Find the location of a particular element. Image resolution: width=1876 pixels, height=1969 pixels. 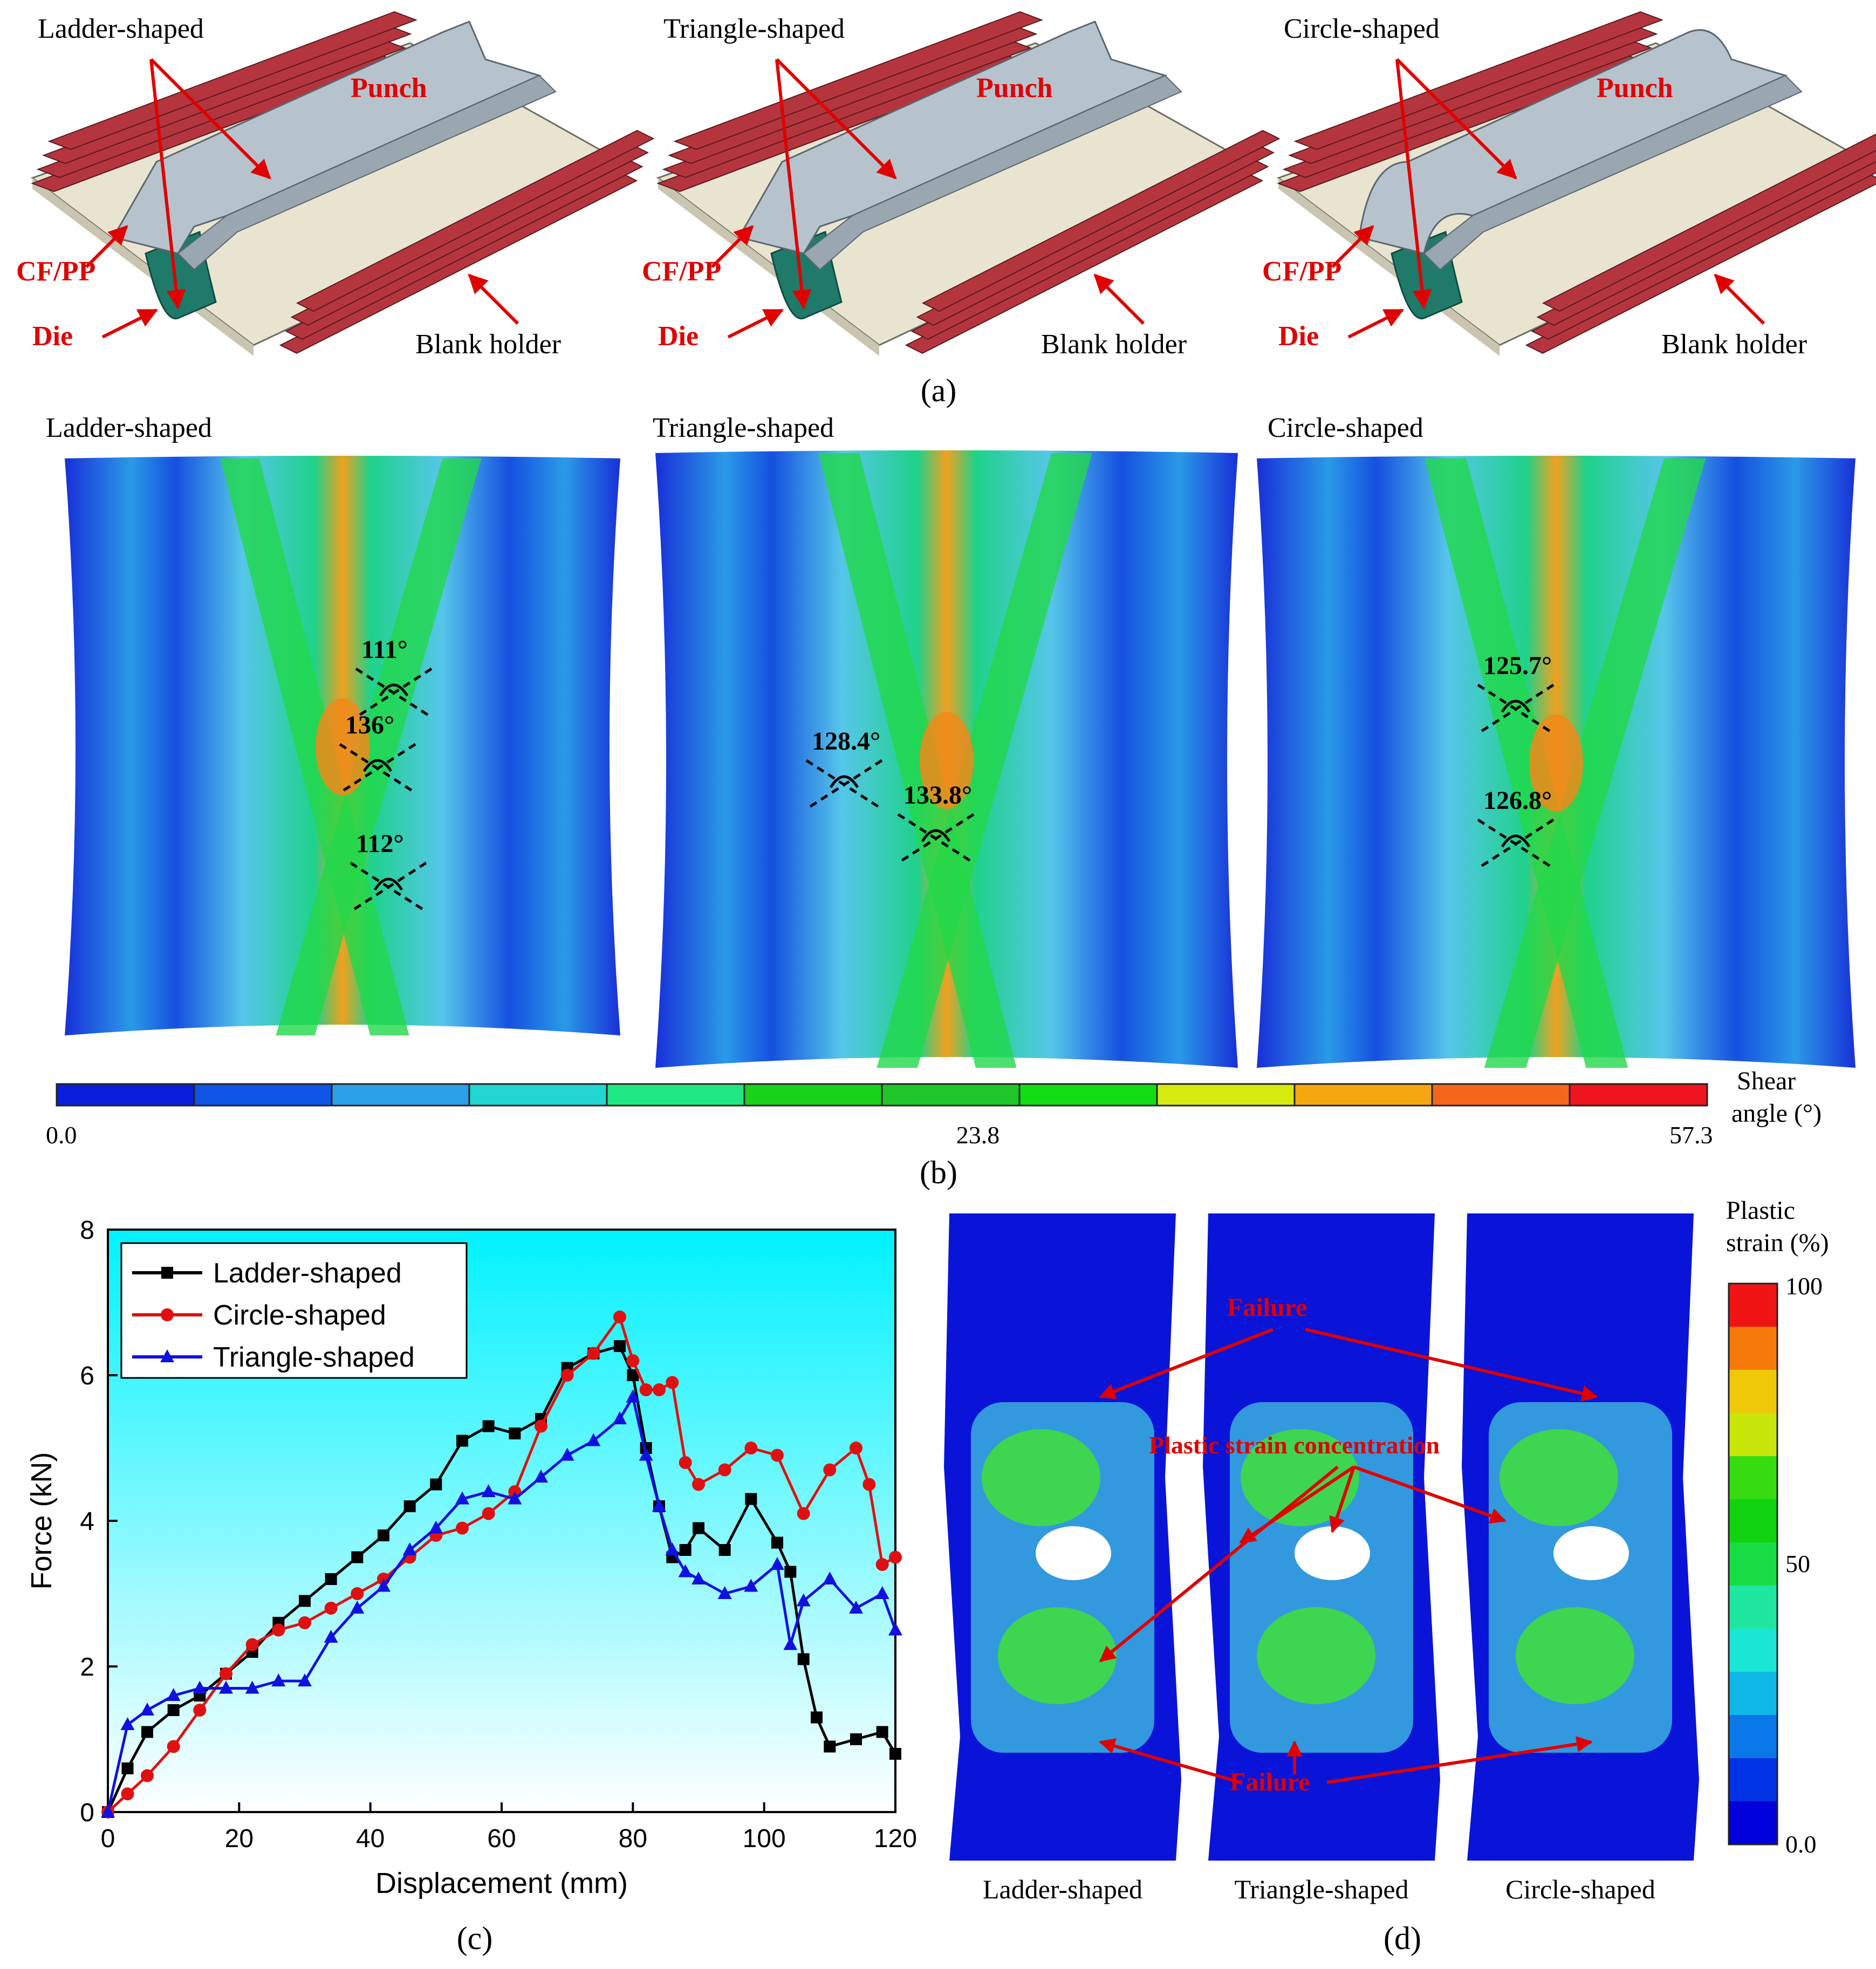

legend-label: Circle-shaped is located at coordinates (299, 1315).